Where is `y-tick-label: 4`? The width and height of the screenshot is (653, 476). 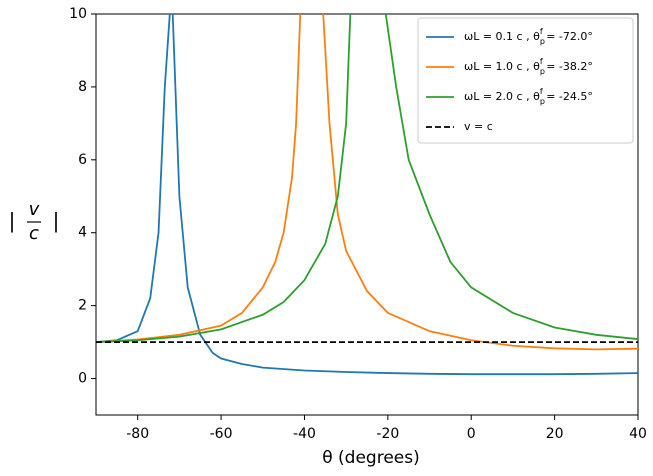
y-tick-label: 4 is located at coordinates (82, 233).